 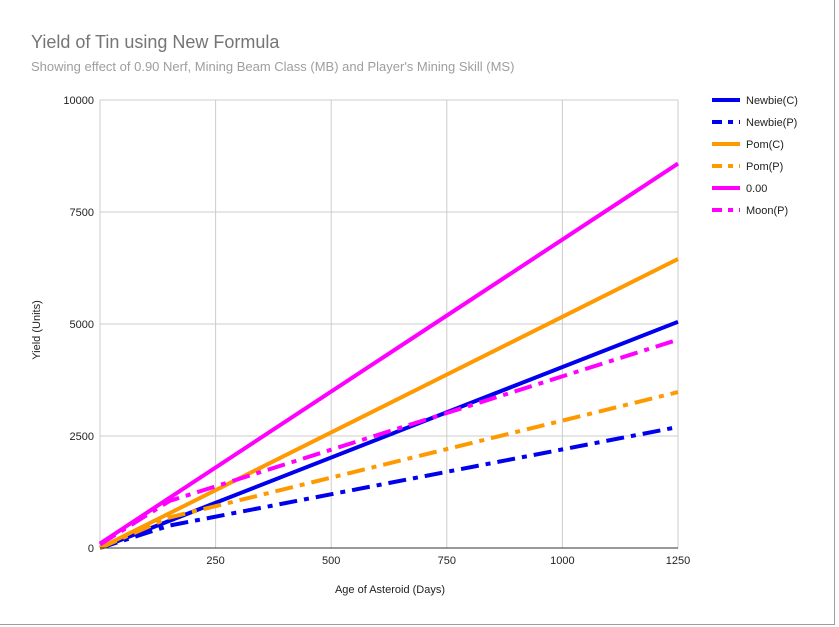 What do you see at coordinates (390, 590) in the screenshot?
I see `x-axis-label: Age of Asteroid (Days)` at bounding box center [390, 590].